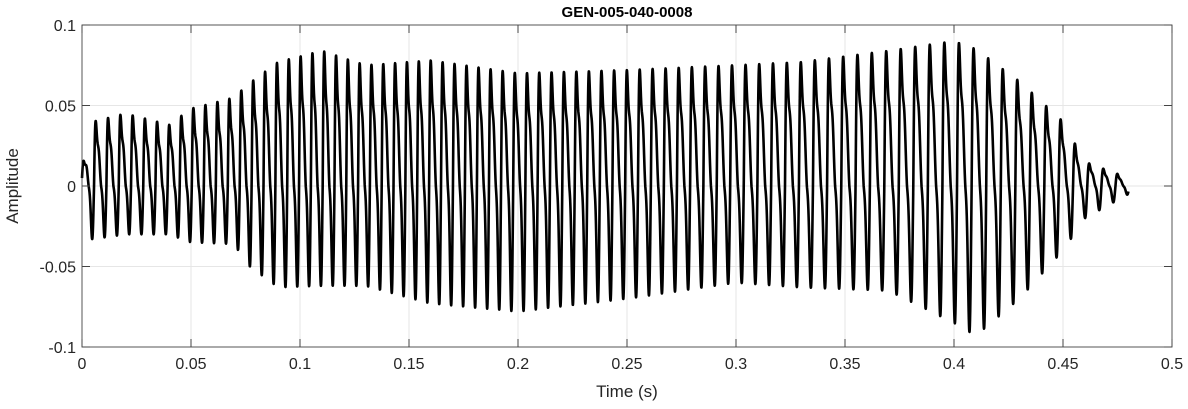  Describe the element at coordinates (408, 364) in the screenshot. I see `x-tick-label: 0.15` at that location.